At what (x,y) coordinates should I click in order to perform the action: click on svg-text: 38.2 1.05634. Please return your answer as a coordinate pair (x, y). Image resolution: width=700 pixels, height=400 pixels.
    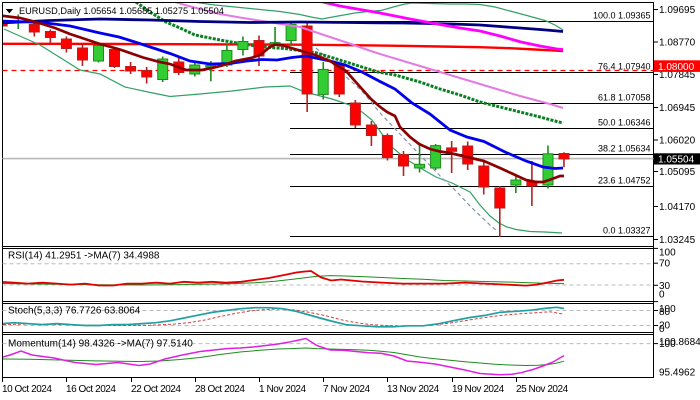
    Looking at the image, I should click on (624, 149).